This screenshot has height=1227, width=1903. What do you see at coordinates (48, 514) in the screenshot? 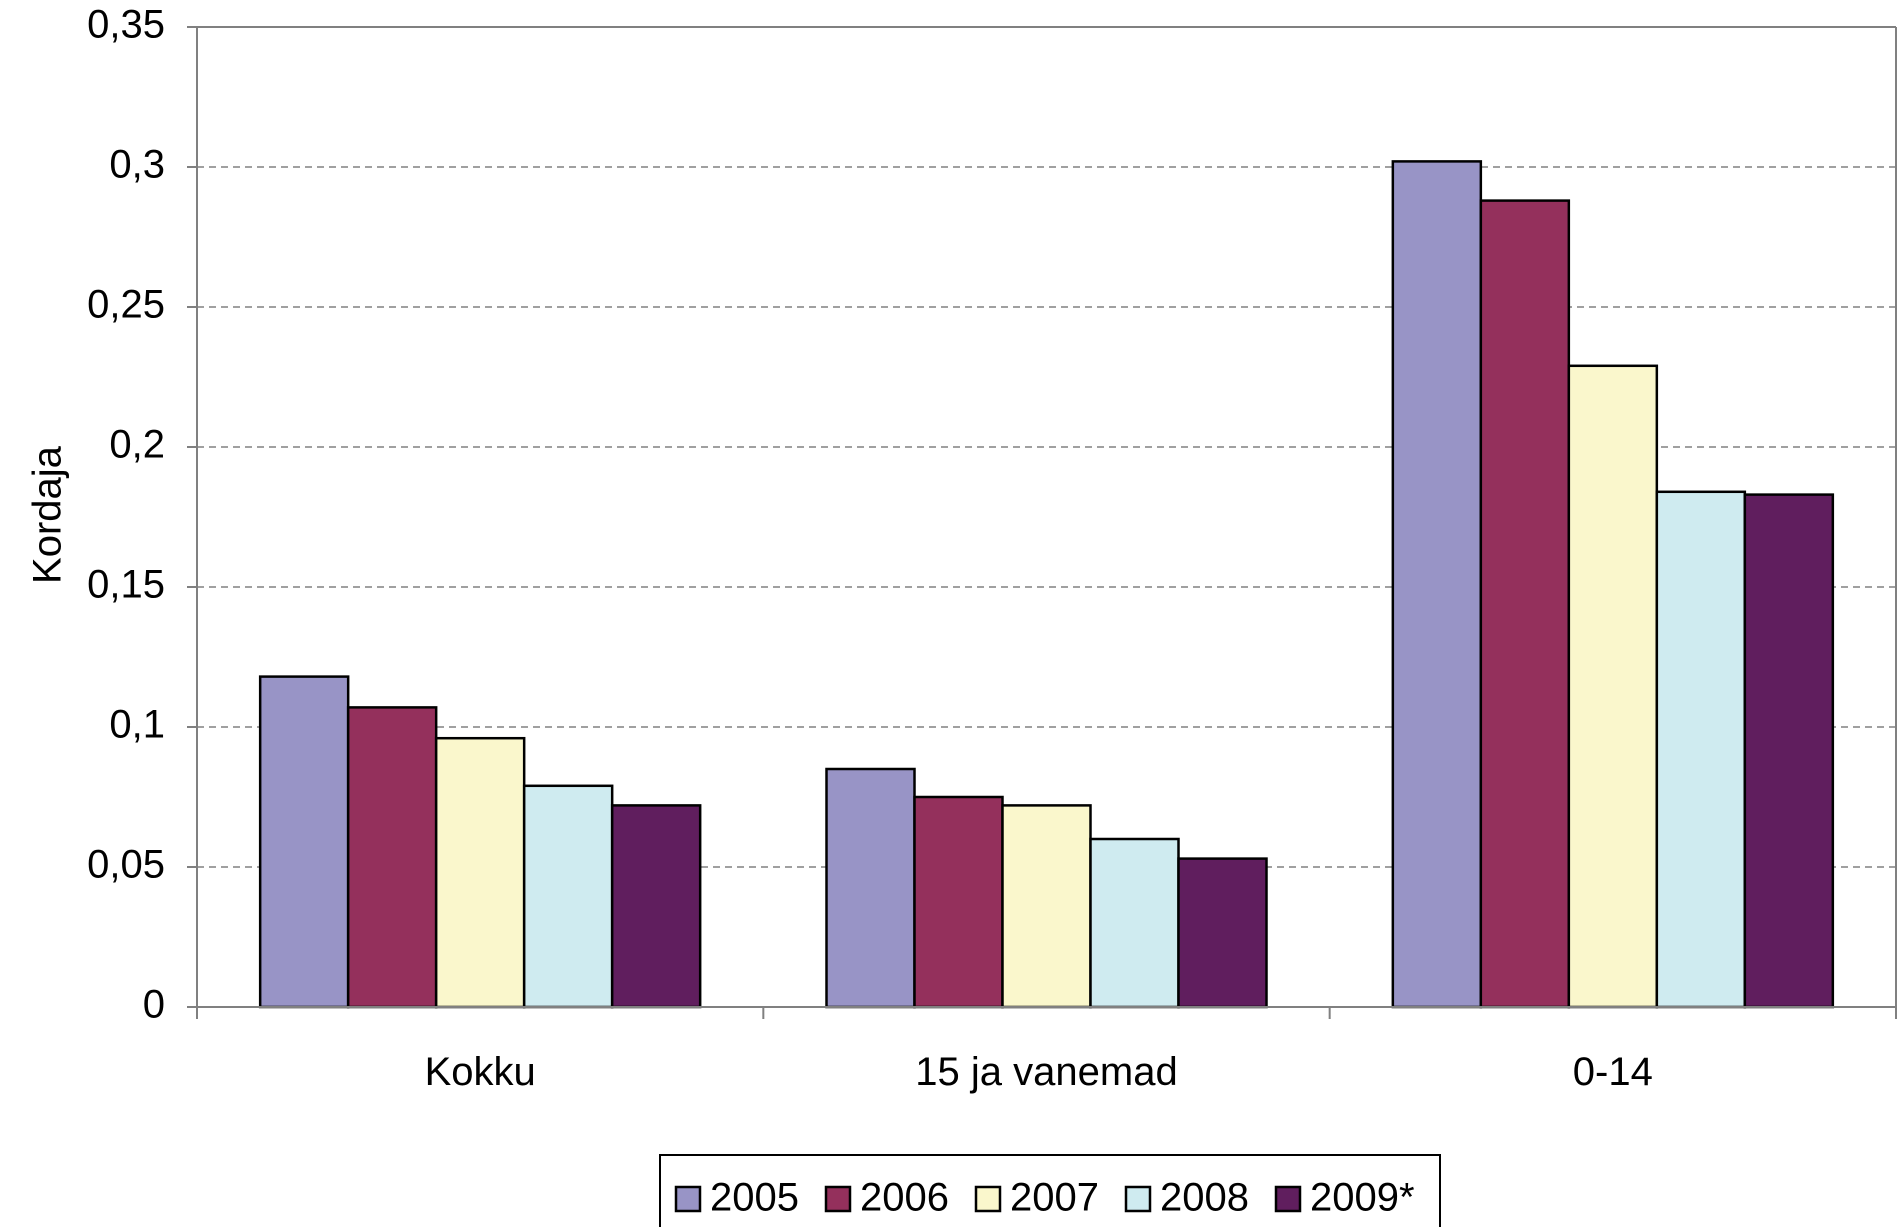
I see `y-axis-label: Kordaja` at bounding box center [48, 514].